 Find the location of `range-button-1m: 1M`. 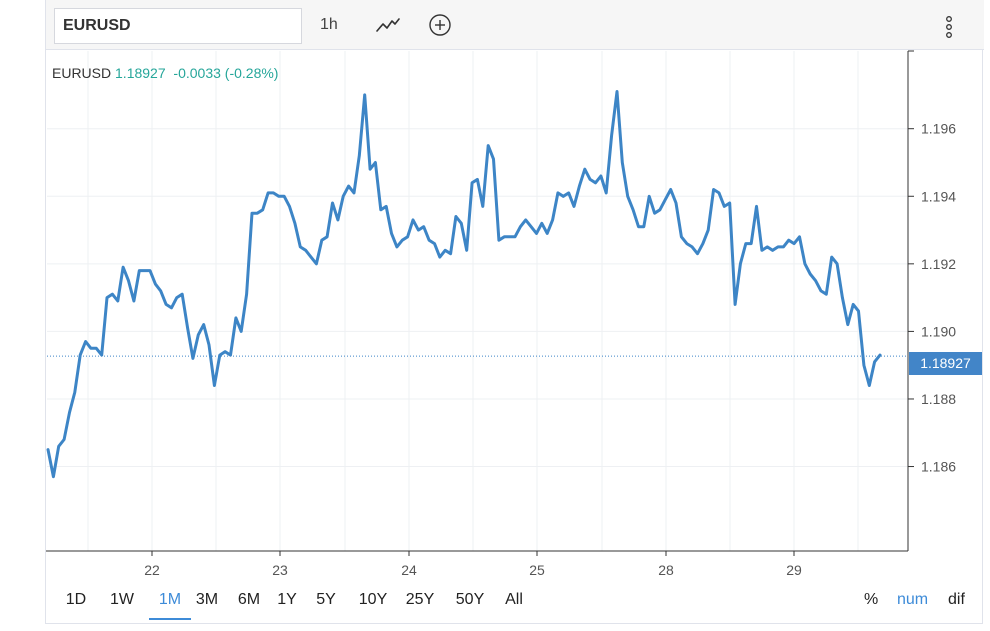

range-button-1m: 1M is located at coordinates (170, 603).